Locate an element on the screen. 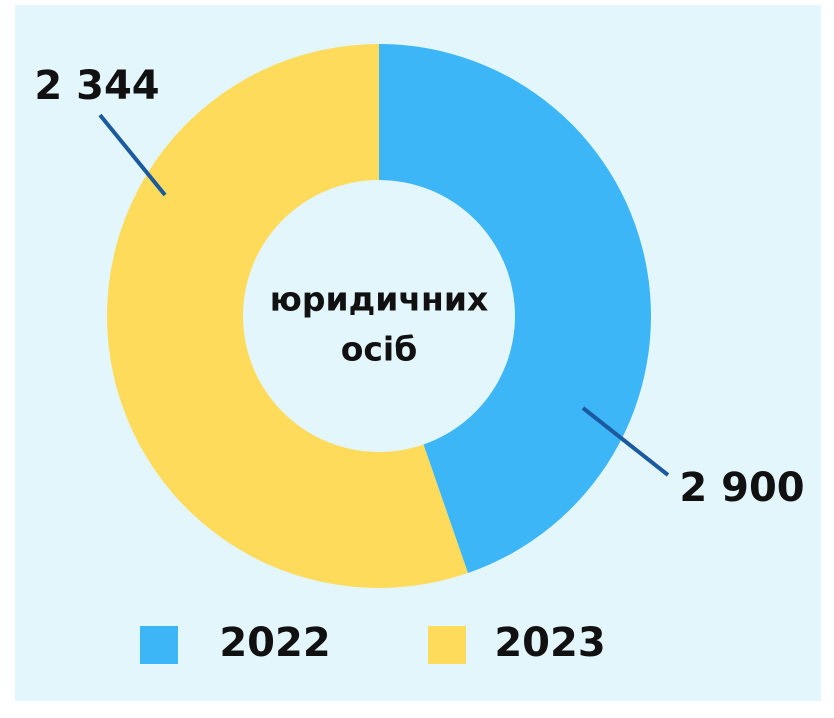 This screenshot has height=718, width=834. legend-label: 2022 is located at coordinates (274, 643).